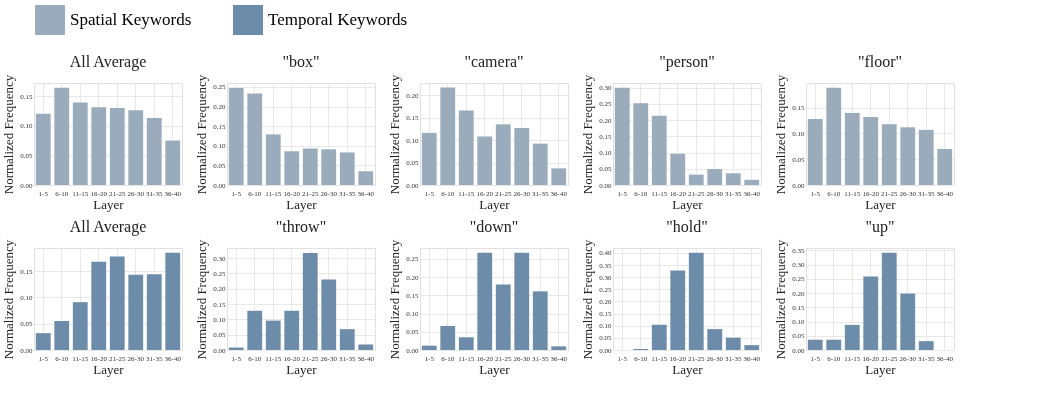  What do you see at coordinates (494, 227) in the screenshot?
I see `chart-title: "down"` at bounding box center [494, 227].